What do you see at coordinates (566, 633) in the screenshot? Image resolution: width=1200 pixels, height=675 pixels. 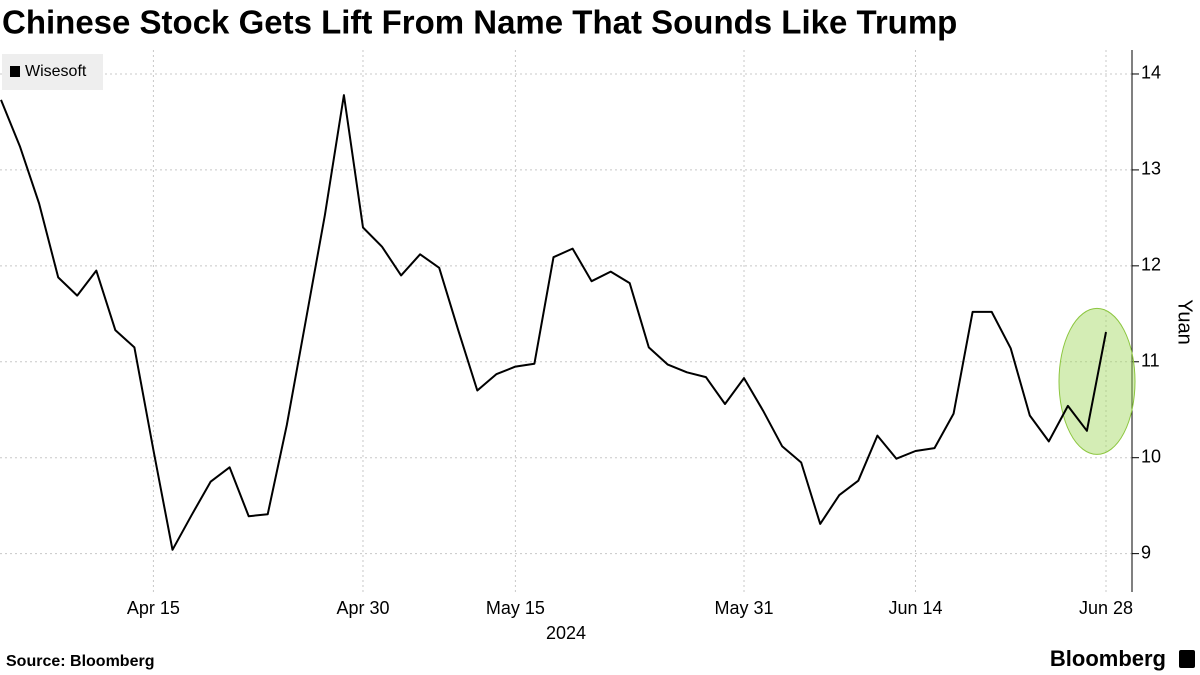 I see `x-year-label: 2024` at bounding box center [566, 633].